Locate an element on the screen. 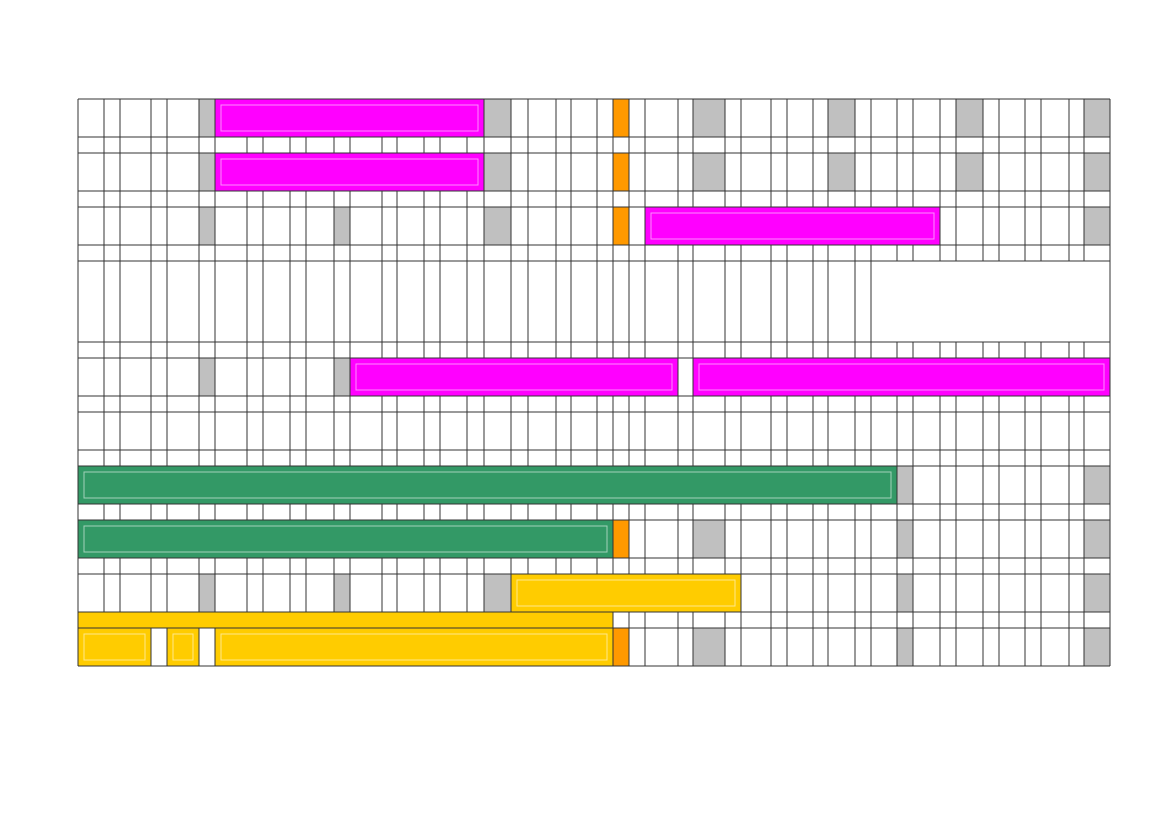 The image size is (1169, 827). bar-yellow is located at coordinates (345, 620).